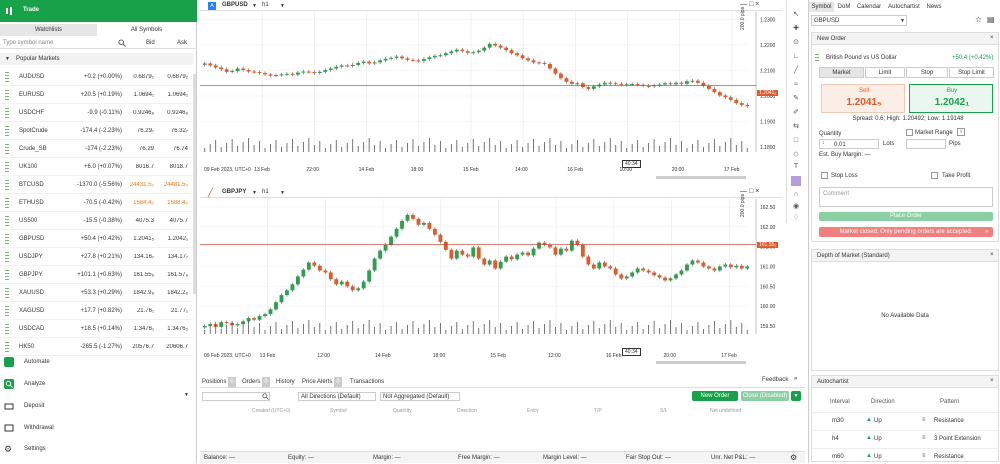 The height and width of the screenshot is (464, 1000). I want to click on column-header: Quantity, so click(402, 411).